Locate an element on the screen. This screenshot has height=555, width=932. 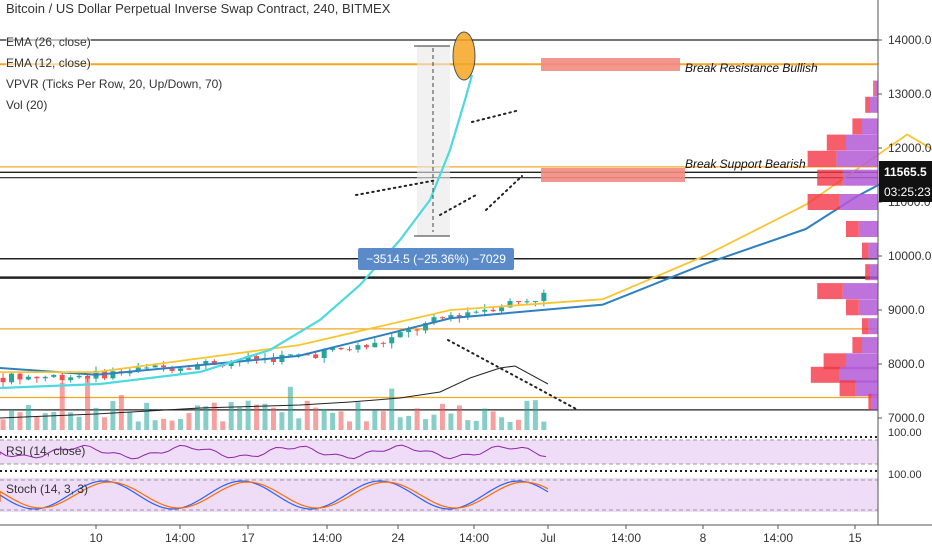
indicator-ema26-label: EMA (26, close) is located at coordinates (48, 42).